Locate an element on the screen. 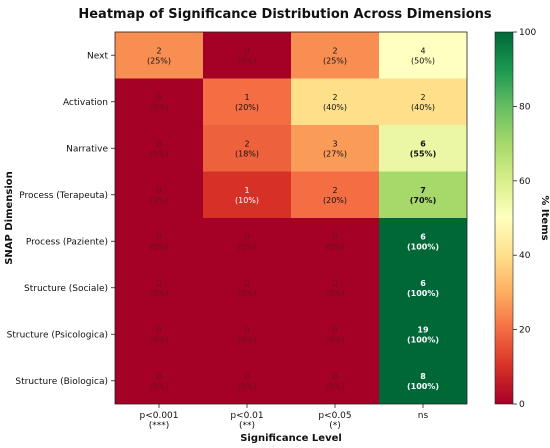  colorbar-tick-label: 60 is located at coordinates (525, 182).